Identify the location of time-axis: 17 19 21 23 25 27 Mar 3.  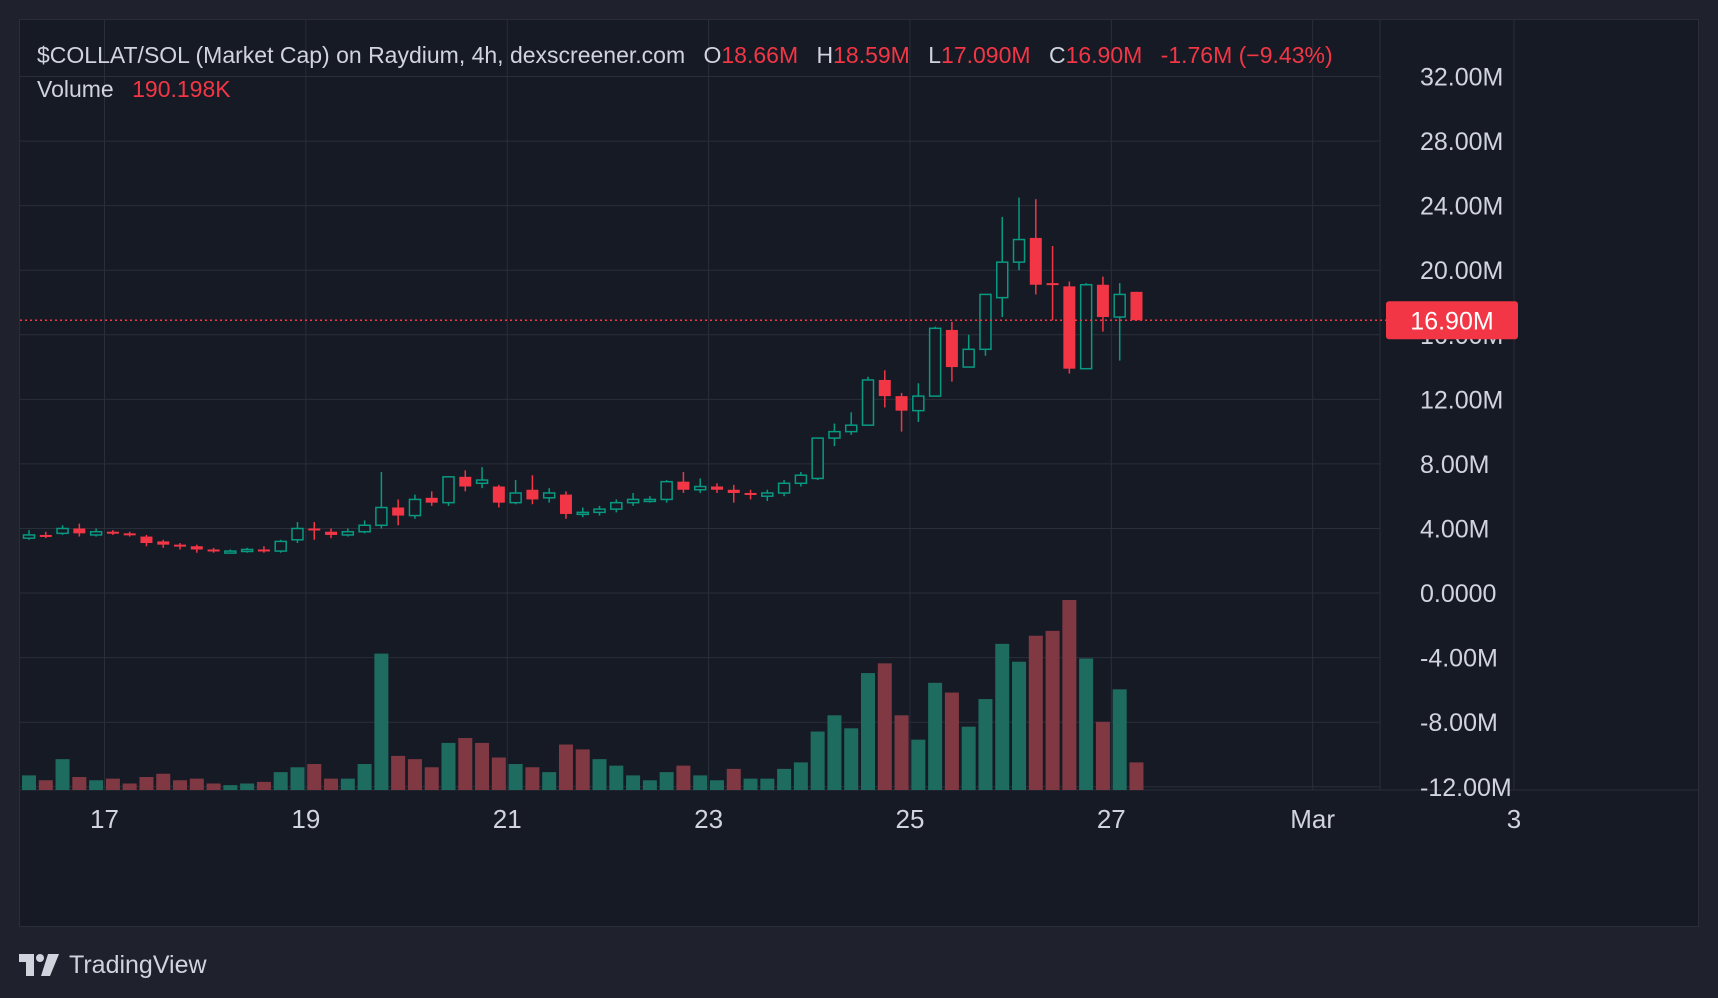
(805, 819).